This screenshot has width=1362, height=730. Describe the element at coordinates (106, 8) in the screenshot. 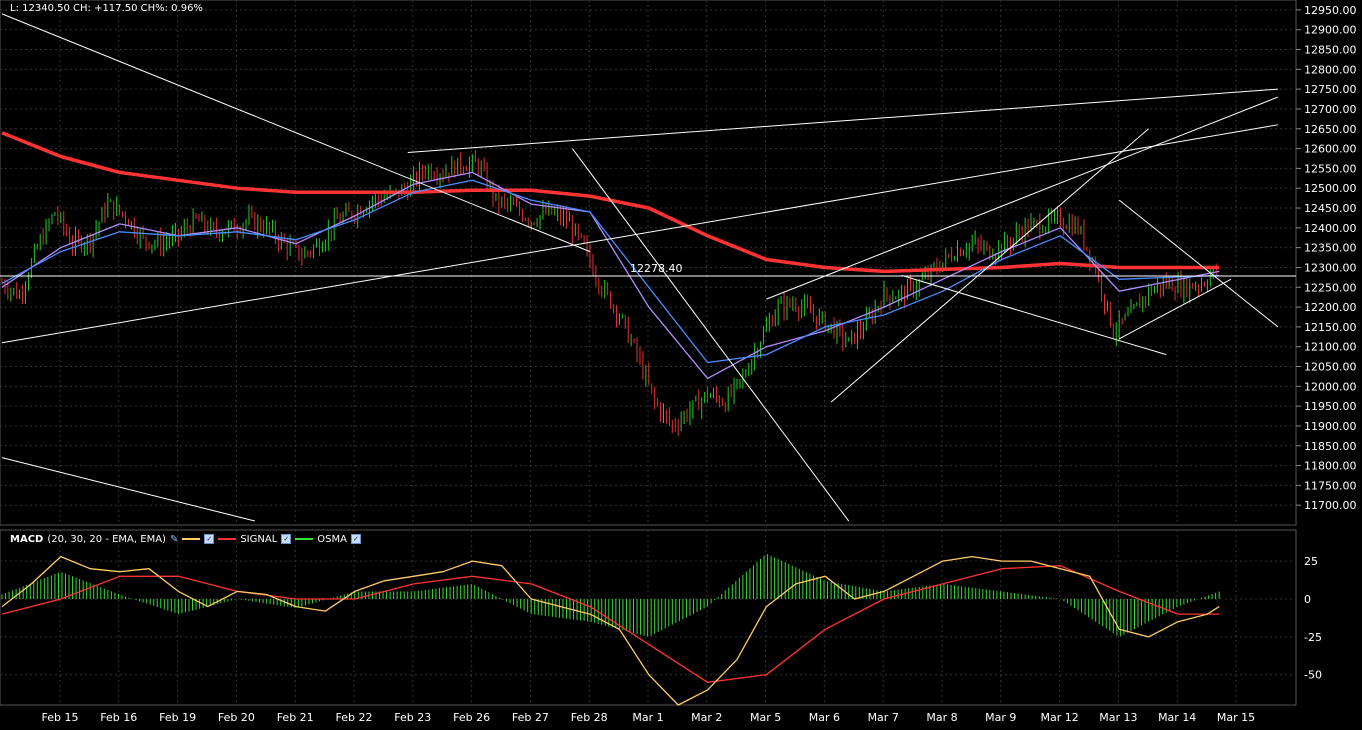

I see `price-info-header: L: 12340.50 CH: +117.50 CH%: 0.96%` at that location.